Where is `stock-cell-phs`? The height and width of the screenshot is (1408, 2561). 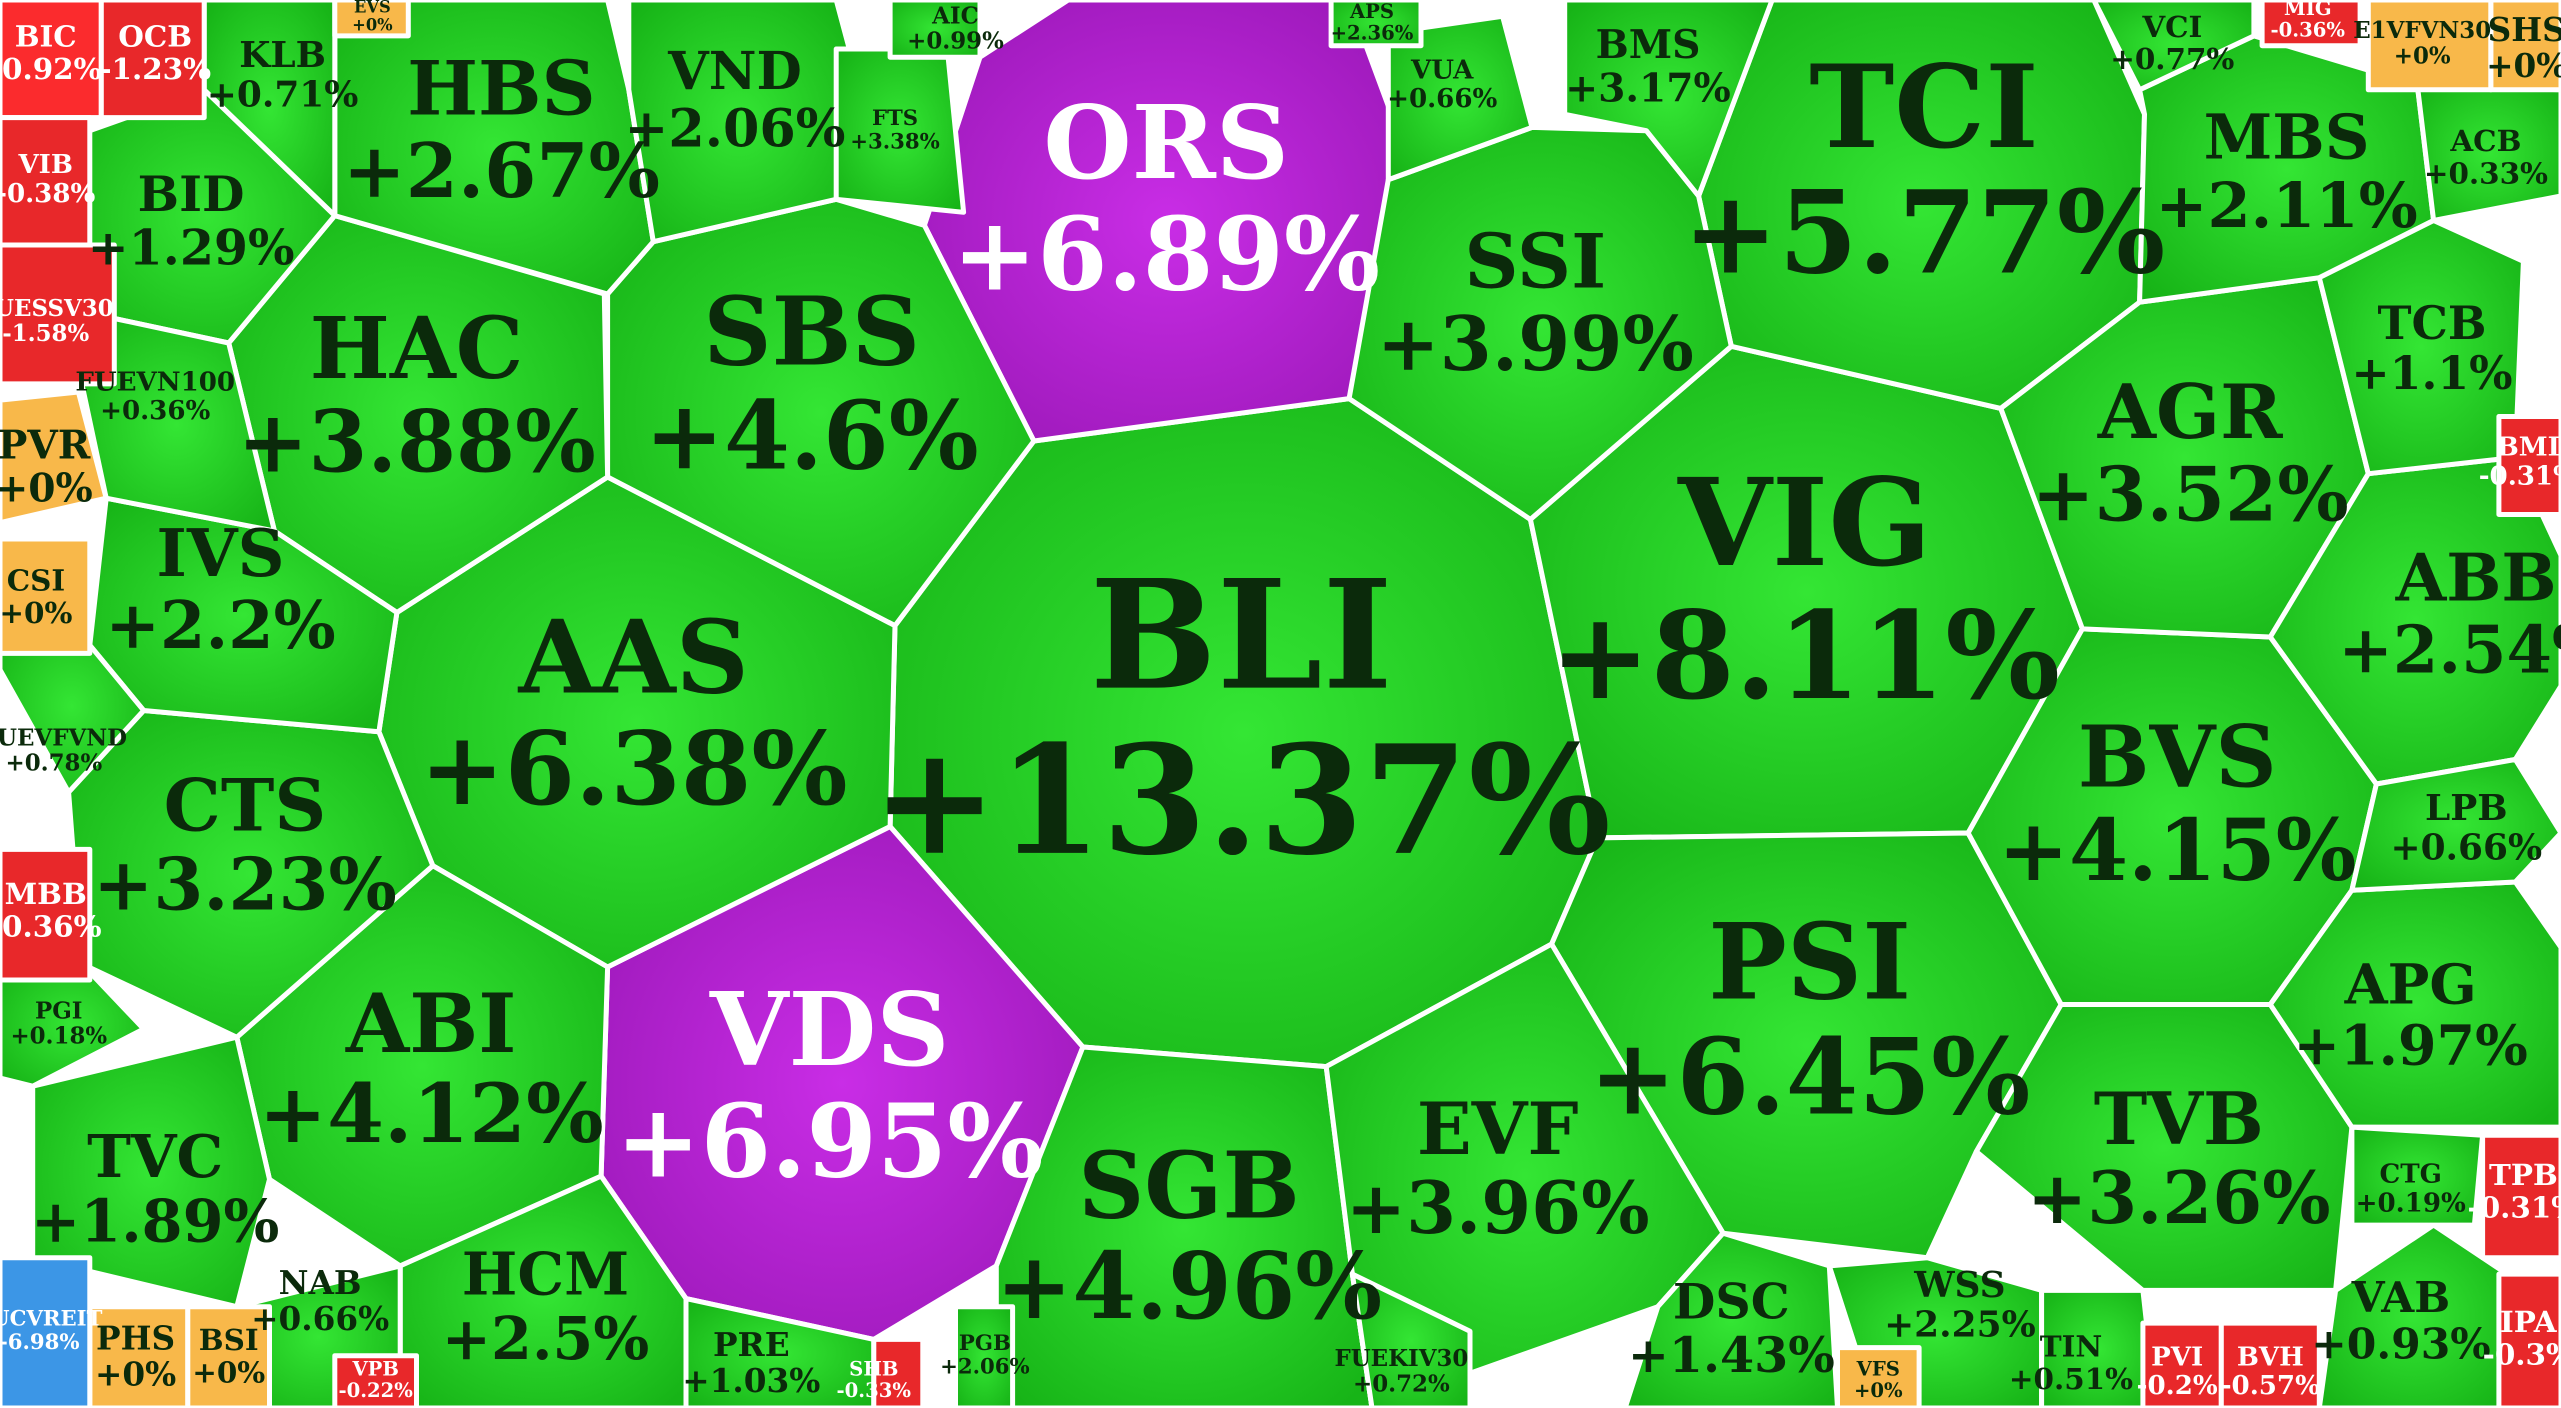 stock-cell-phs is located at coordinates (139, 1356).